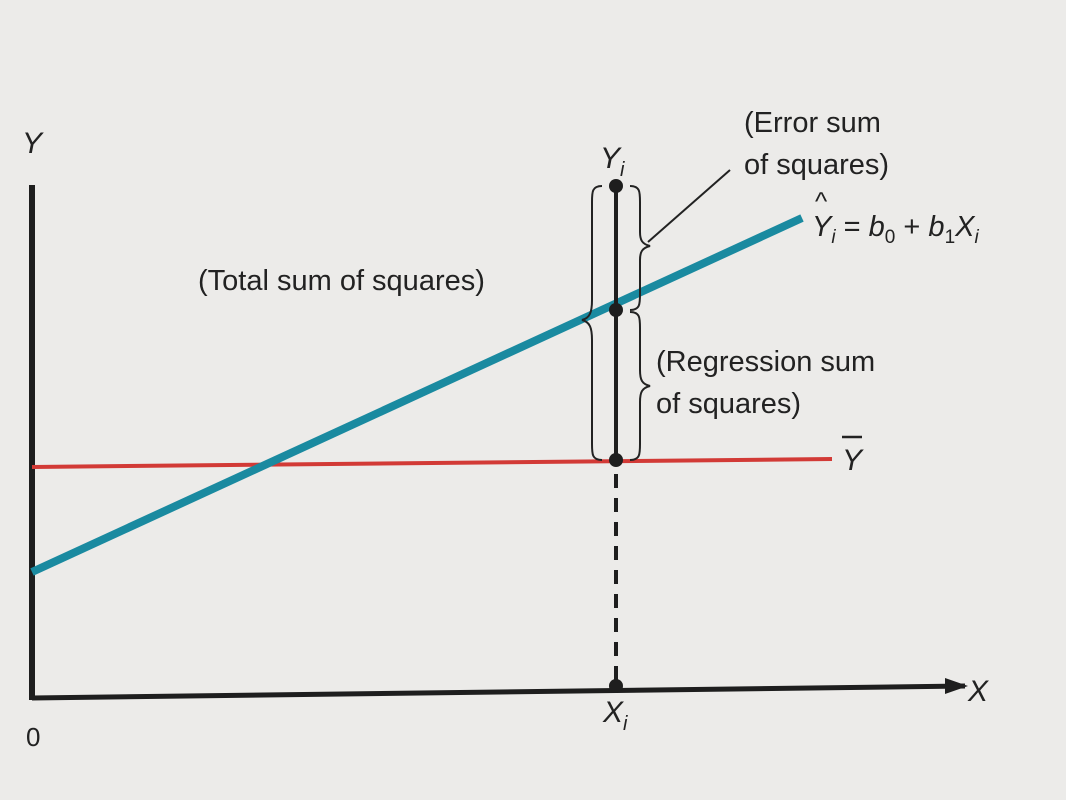 The height and width of the screenshot is (800, 1066). What do you see at coordinates (622, 170) in the screenshot?
I see `yi-subscript: i` at bounding box center [622, 170].